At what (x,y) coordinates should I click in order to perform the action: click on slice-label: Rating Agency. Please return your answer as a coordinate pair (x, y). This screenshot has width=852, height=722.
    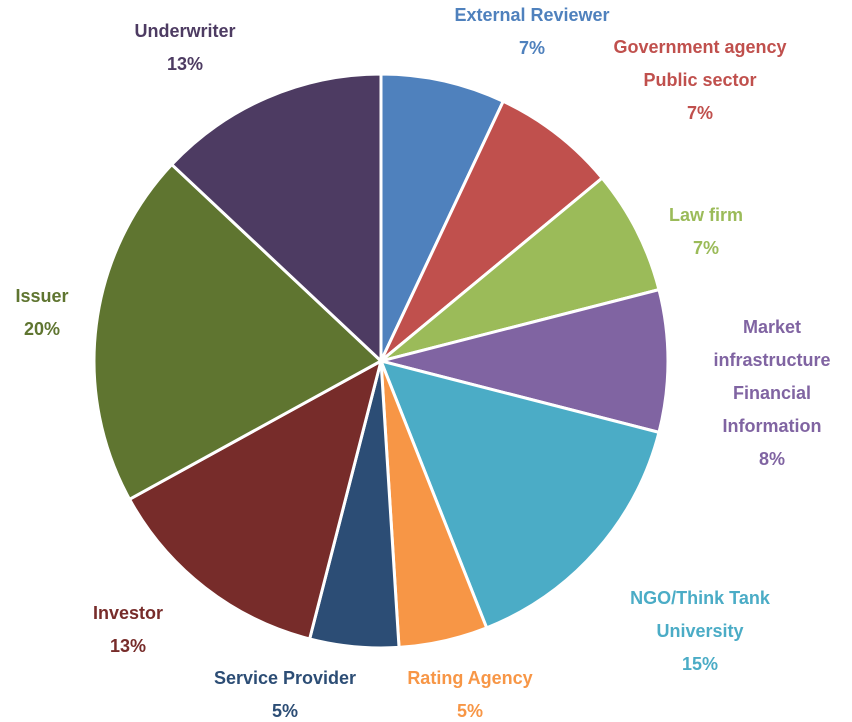
    Looking at the image, I should click on (469, 678).